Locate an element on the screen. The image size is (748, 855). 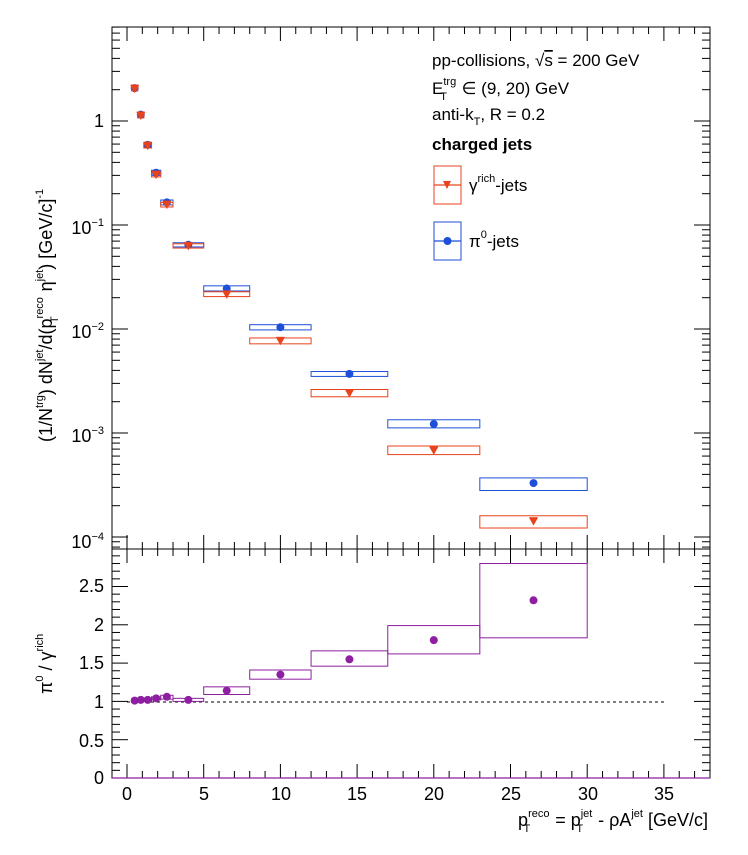
x-tick-label-30: 30 is located at coordinates (588, 794).